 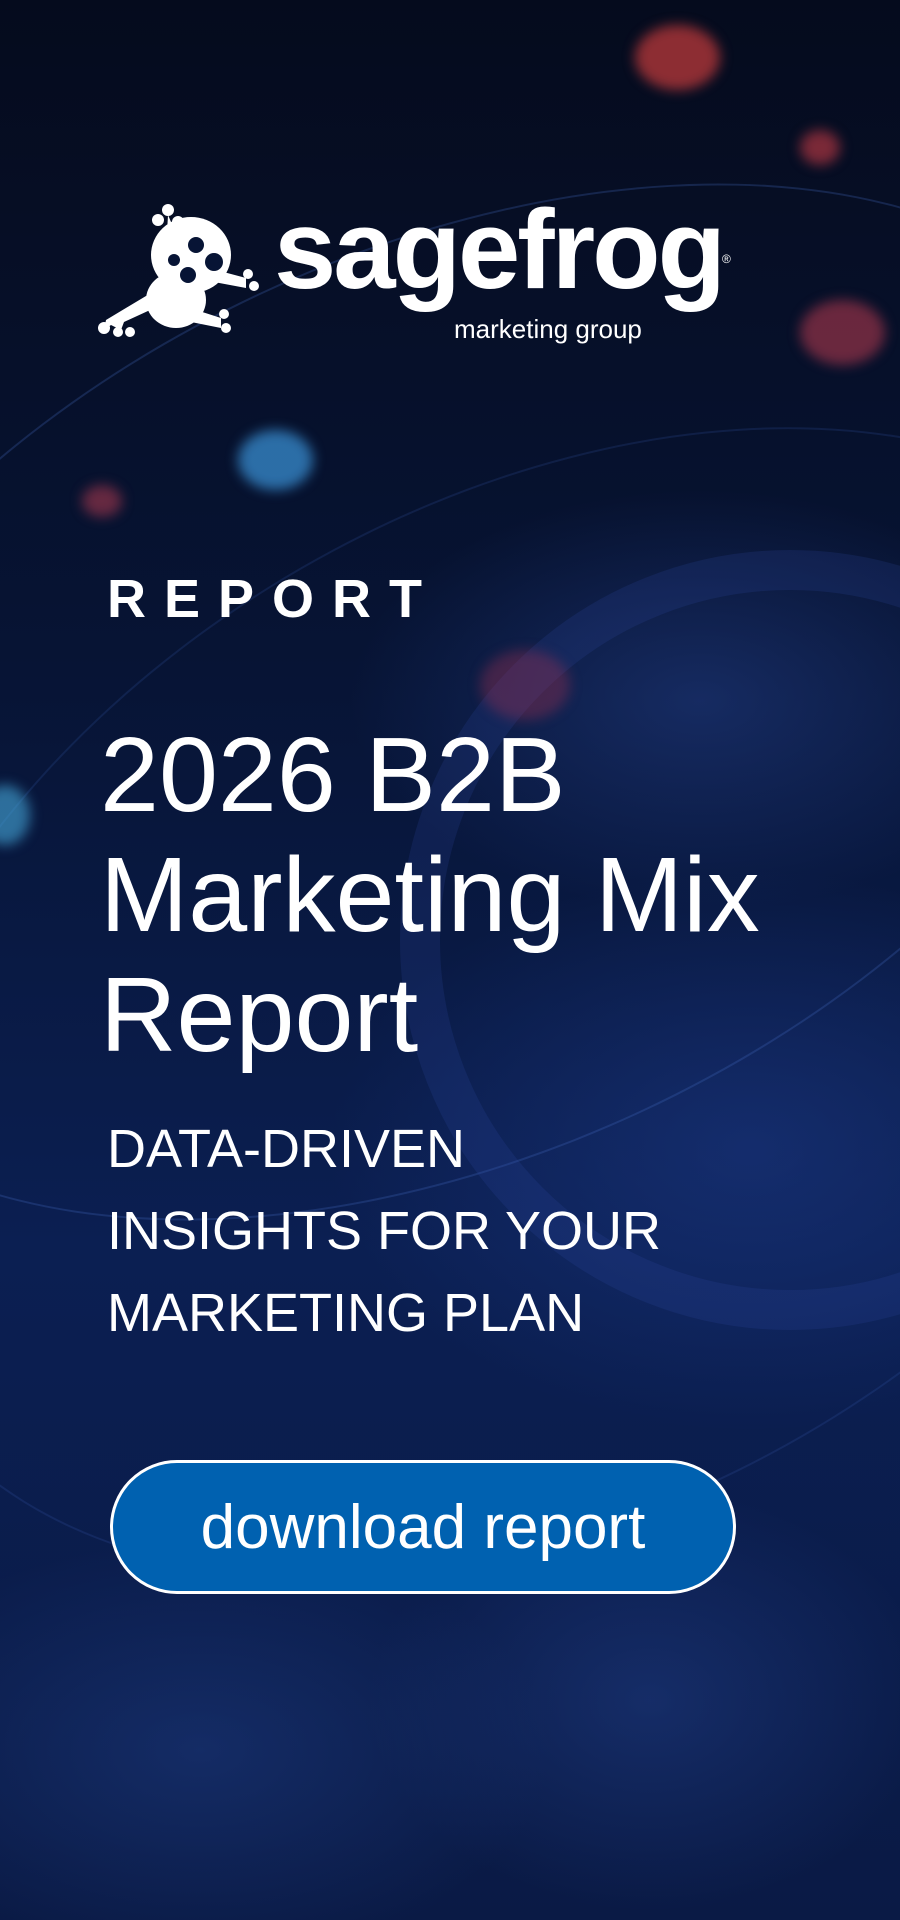 I want to click on download-report-button: download report, so click(x=423, y=1527).